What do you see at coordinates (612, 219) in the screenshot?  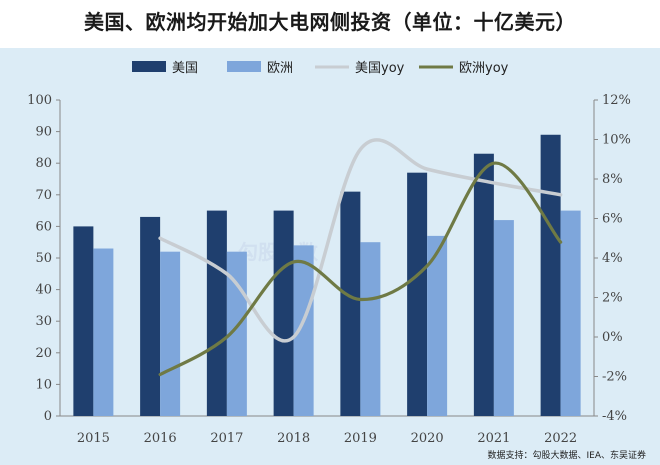 I see `y-right-tick-label: 6%` at bounding box center [612, 219].